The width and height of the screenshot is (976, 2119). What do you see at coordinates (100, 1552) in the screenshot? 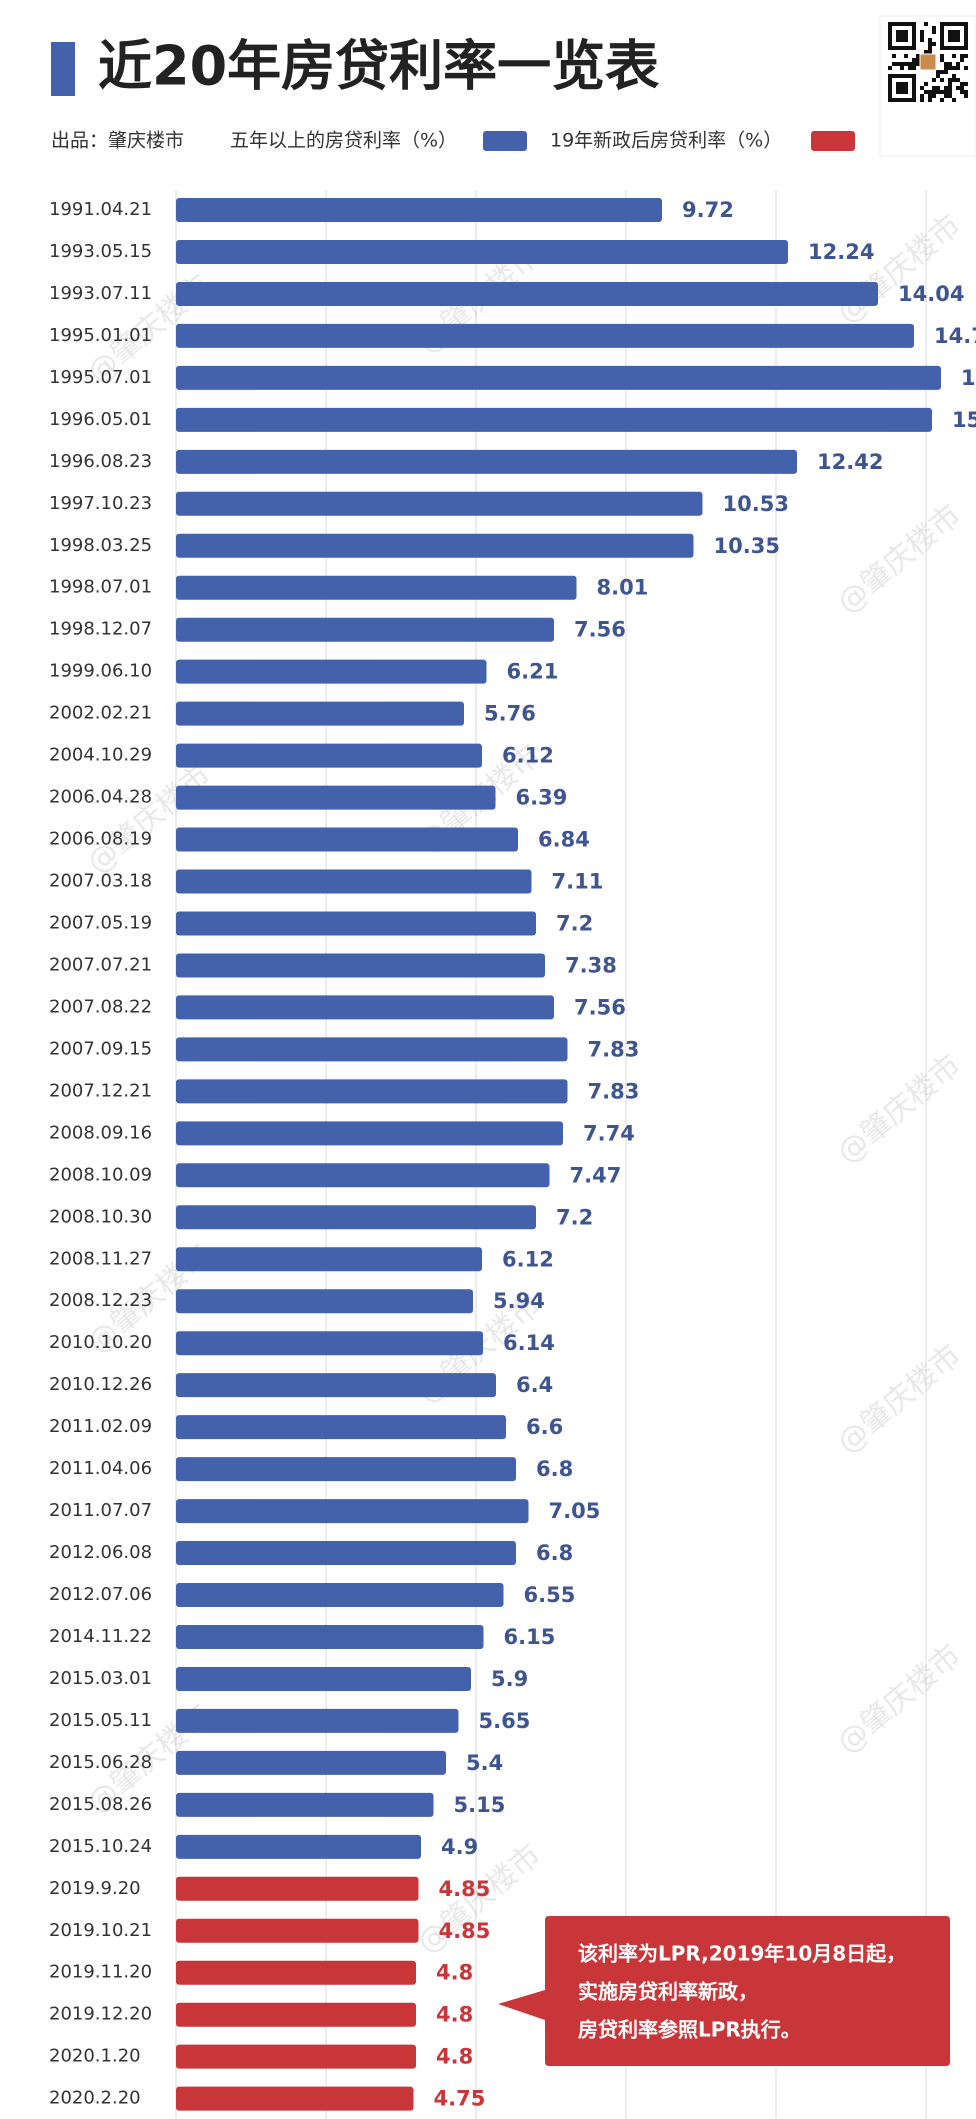
I see `y-tick-label: 2012.06.08` at bounding box center [100, 1552].